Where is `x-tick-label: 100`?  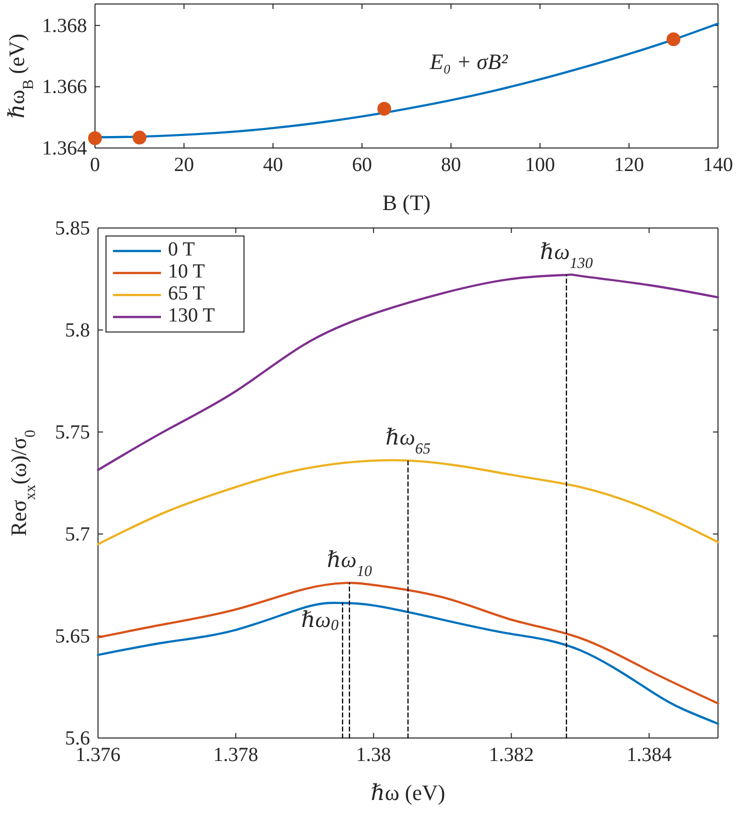
x-tick-label: 100 is located at coordinates (540, 165).